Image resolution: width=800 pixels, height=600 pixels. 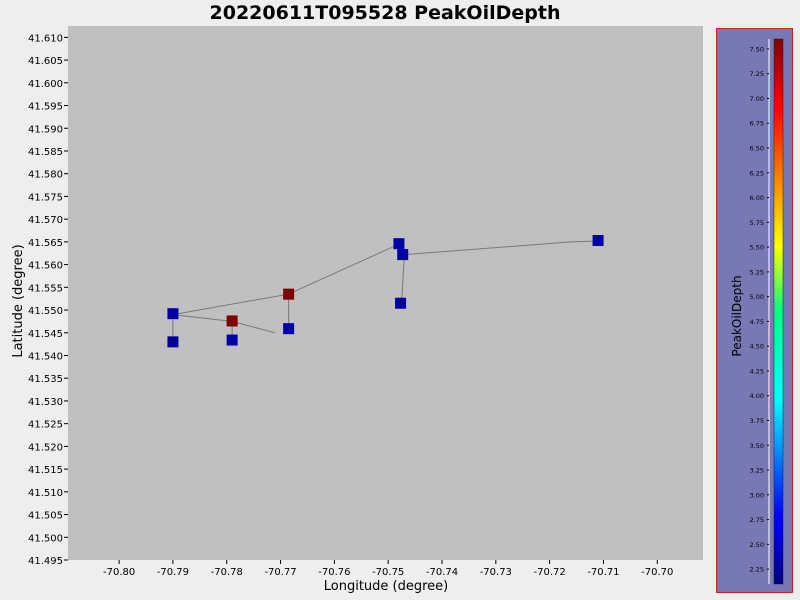 I want to click on colorbar-tick-label: 4.25, so click(x=757, y=371).